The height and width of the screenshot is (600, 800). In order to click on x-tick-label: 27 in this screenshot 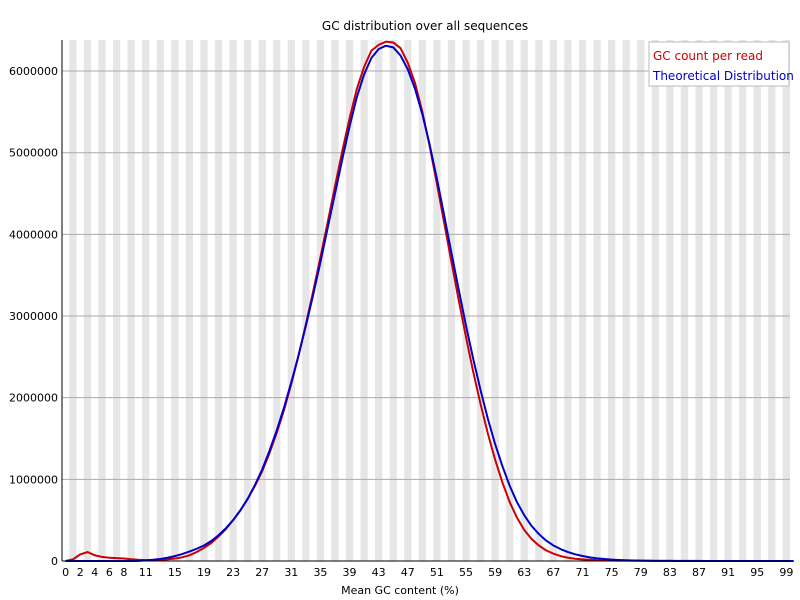, I will do `click(262, 572)`.